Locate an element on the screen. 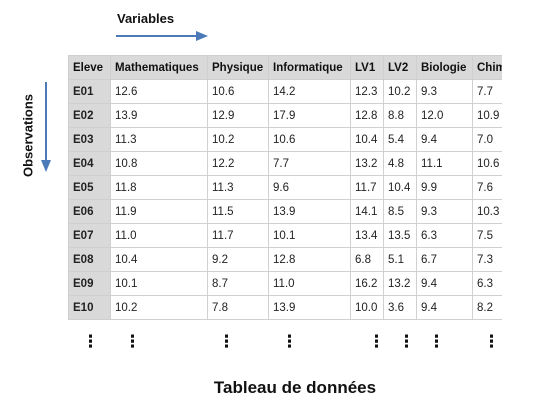 This screenshot has width=545, height=411. row-header: E01 is located at coordinates (90, 92).